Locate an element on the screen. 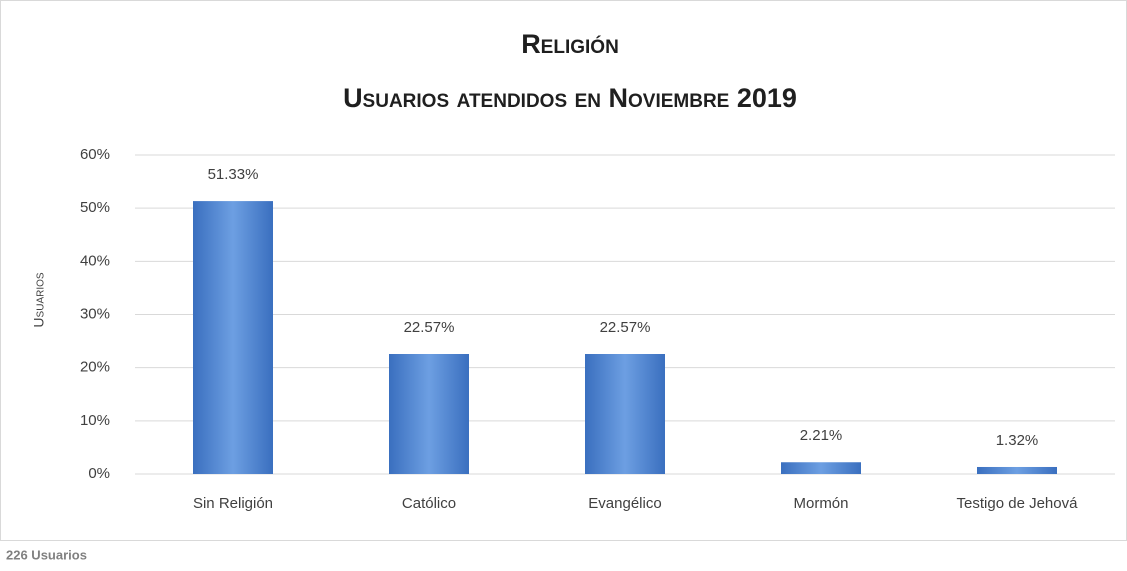  footnote: 226 Usuarios is located at coordinates (46, 554).